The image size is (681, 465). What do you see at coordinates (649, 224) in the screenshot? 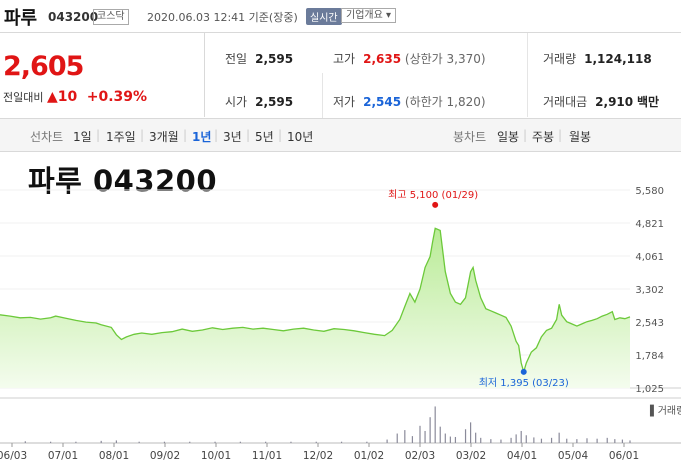
I see `y-tick-label: 4,821` at bounding box center [649, 224].